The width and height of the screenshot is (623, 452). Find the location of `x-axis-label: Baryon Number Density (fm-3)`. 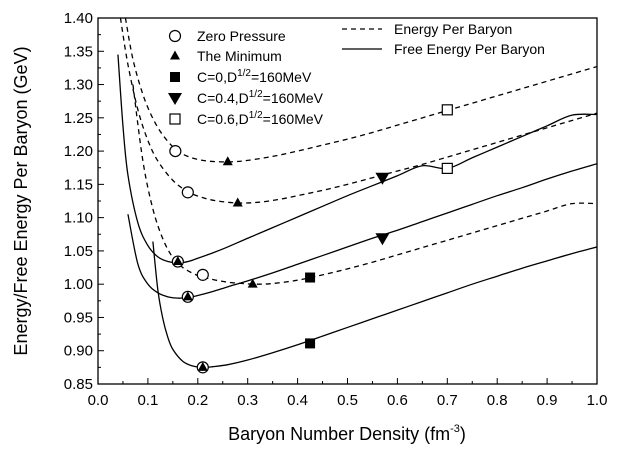

x-axis-label: Baryon Number Density (fm-3) is located at coordinates (347, 433).